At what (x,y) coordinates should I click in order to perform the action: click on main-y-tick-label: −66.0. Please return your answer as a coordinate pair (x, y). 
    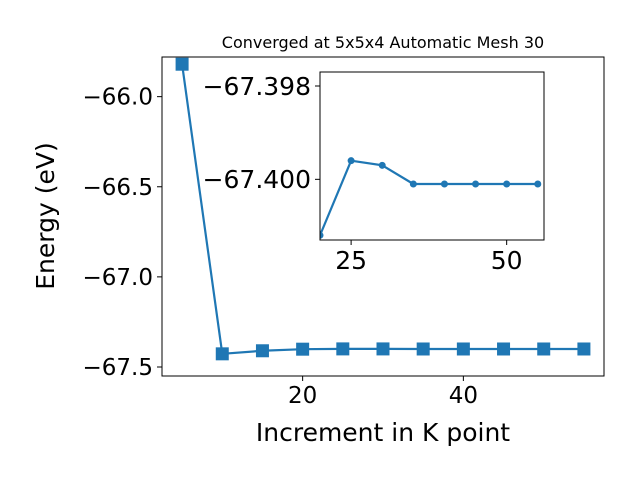
    Looking at the image, I should click on (118, 98).